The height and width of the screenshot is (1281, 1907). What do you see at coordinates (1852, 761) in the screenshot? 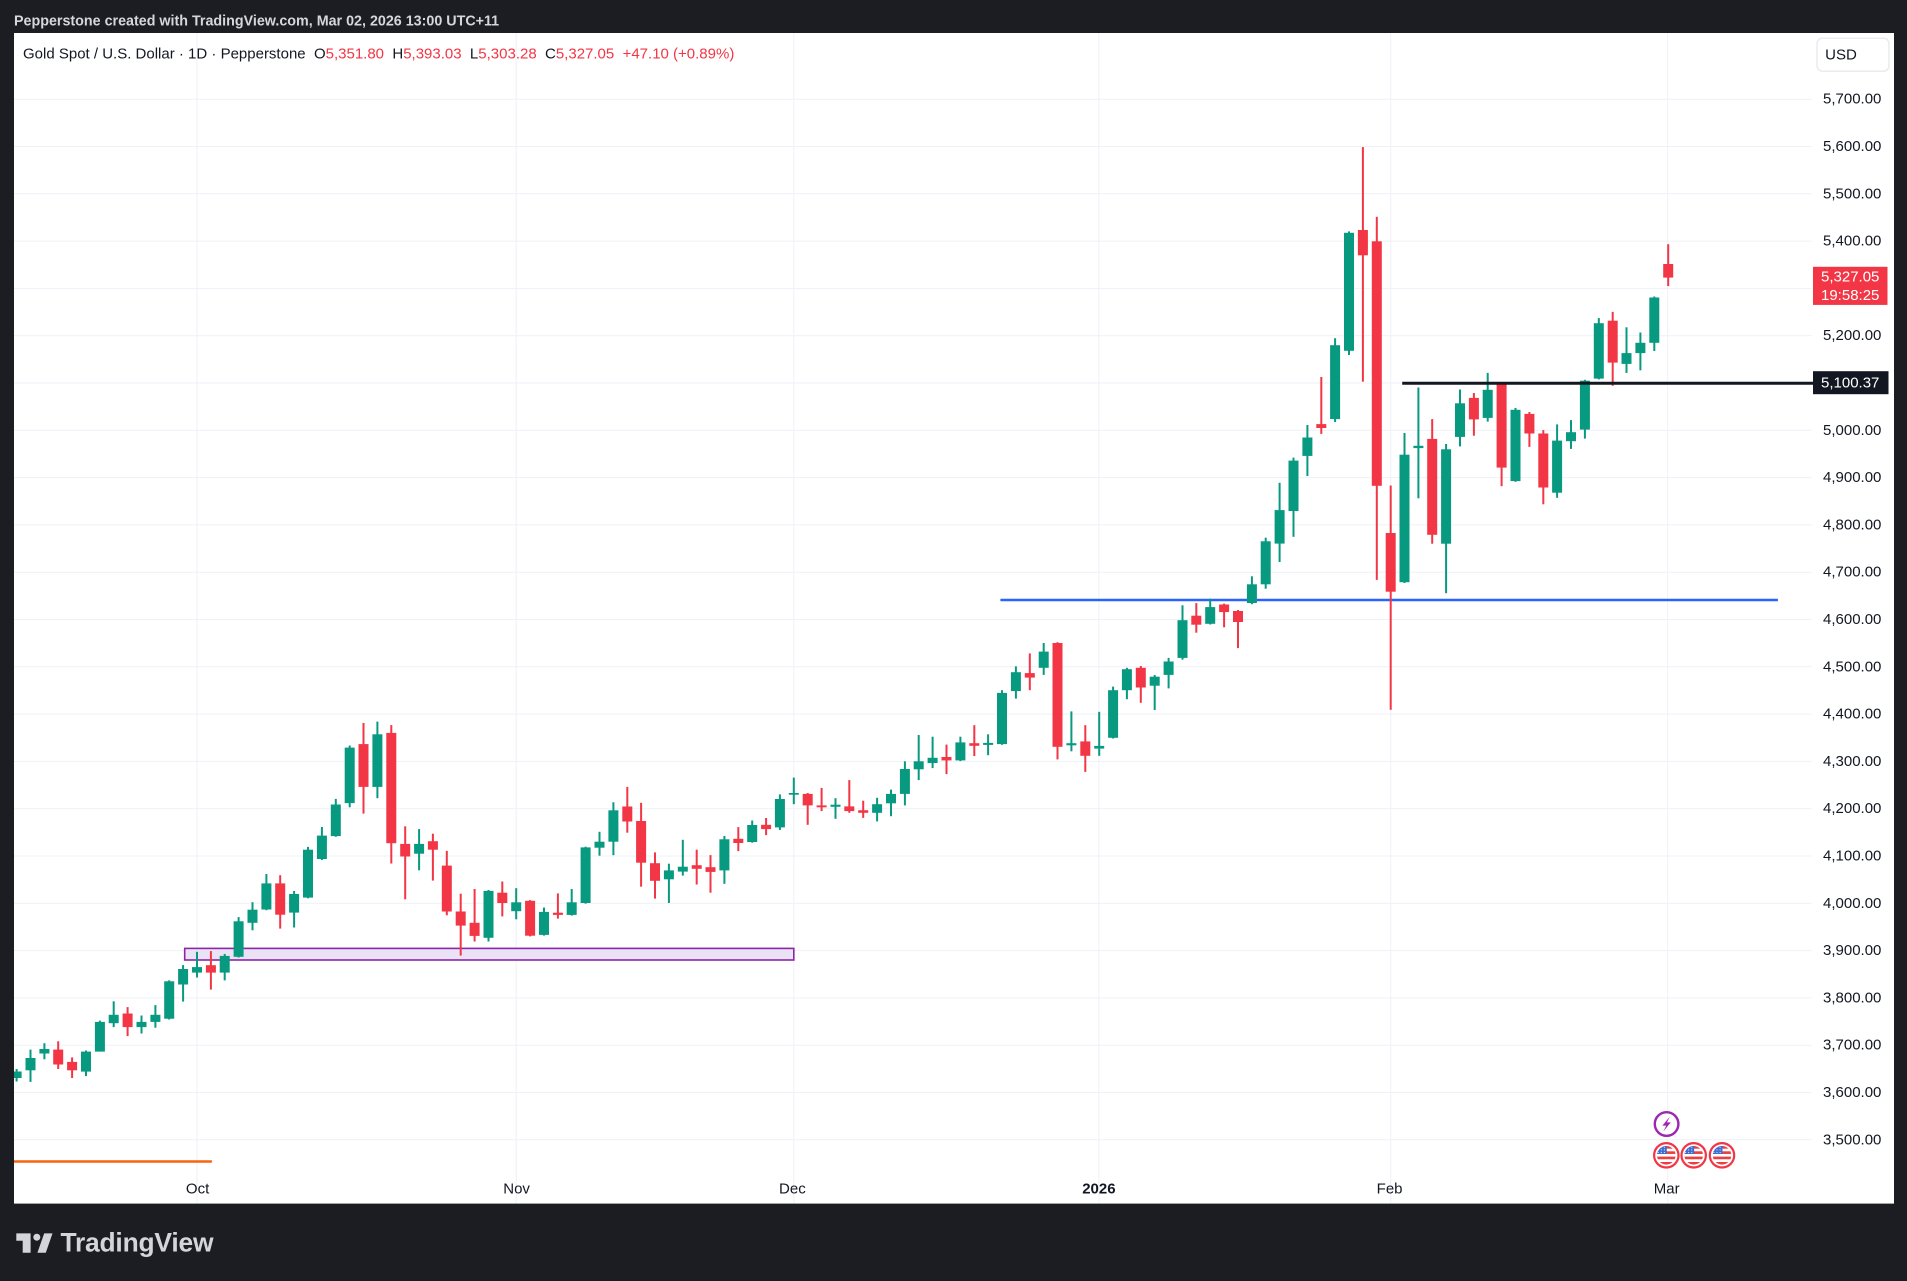
I see `svg-text: 4,300.00` at bounding box center [1852, 761].